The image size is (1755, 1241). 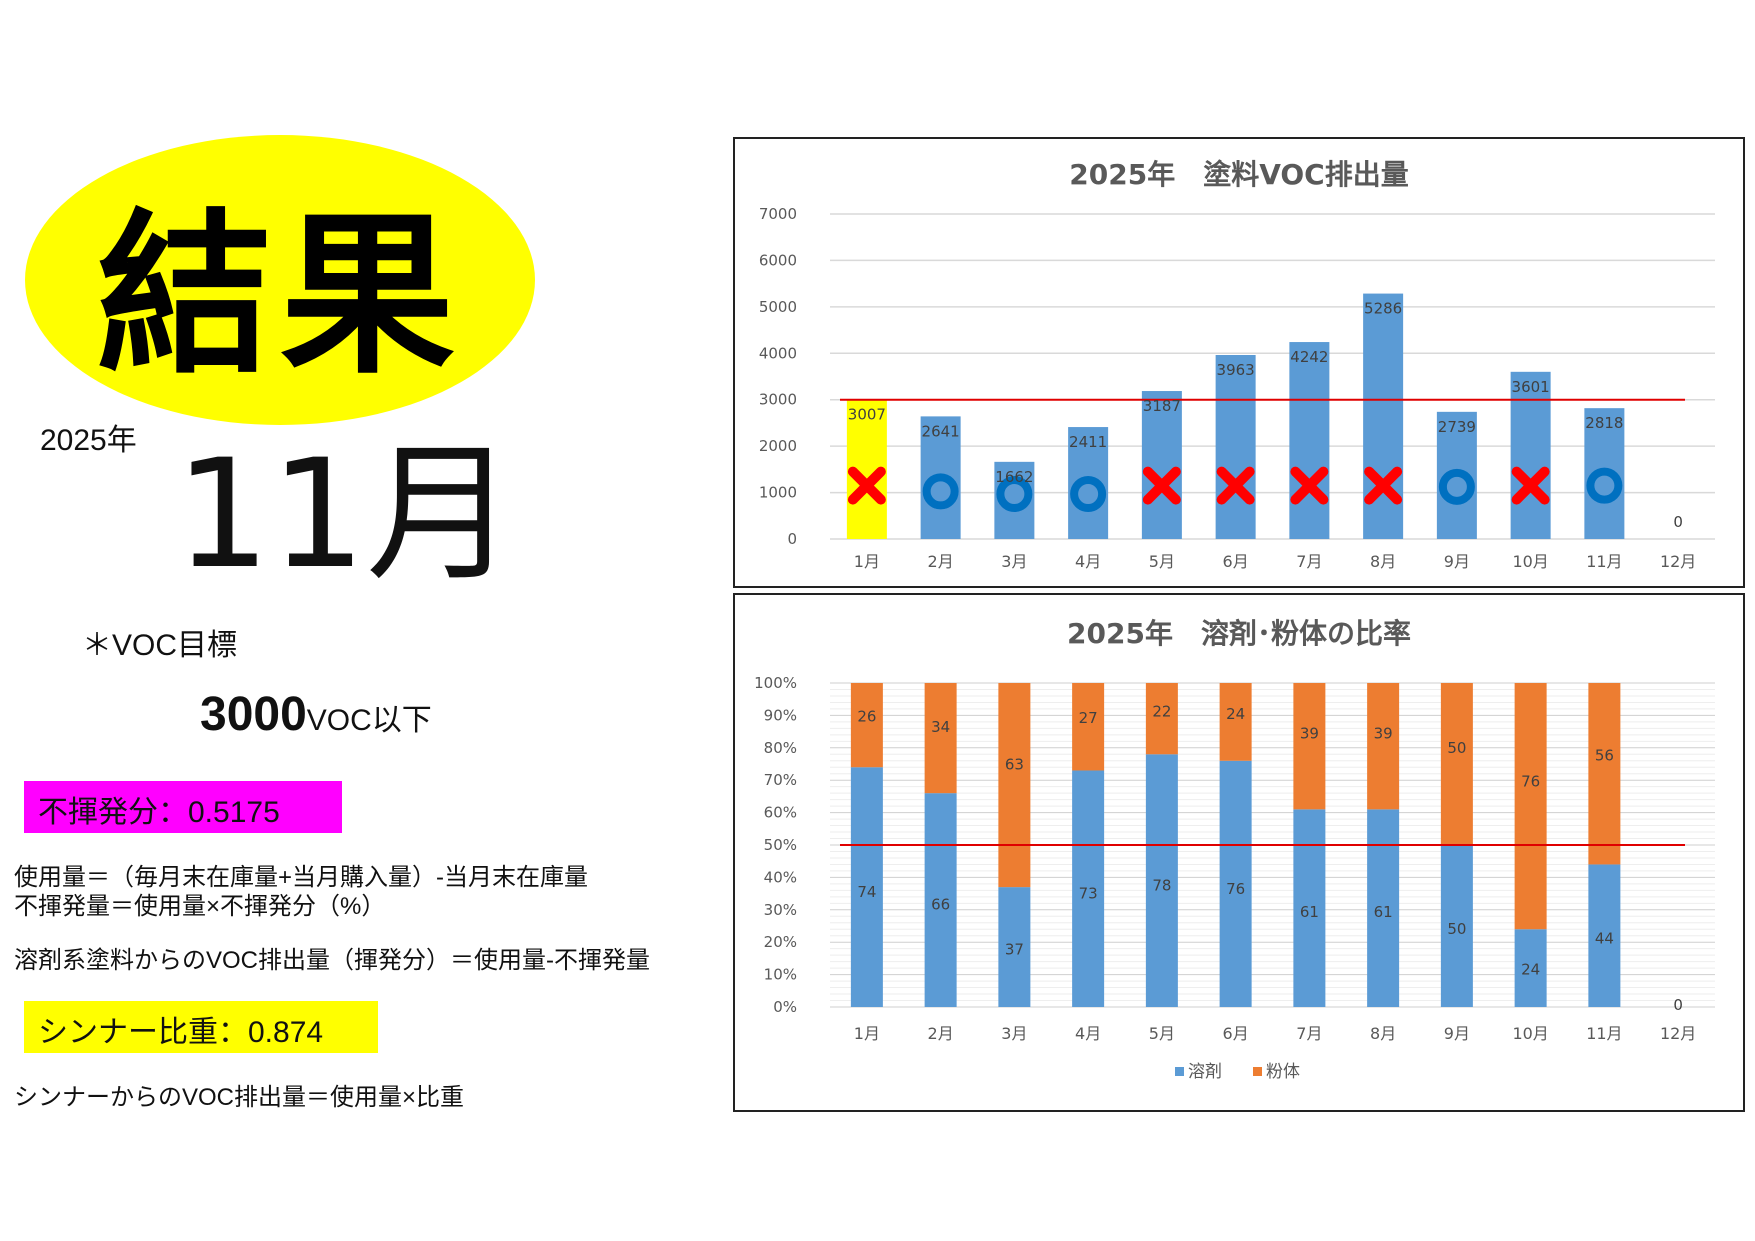 I want to click on data-label: 2411, so click(x=1088, y=442).